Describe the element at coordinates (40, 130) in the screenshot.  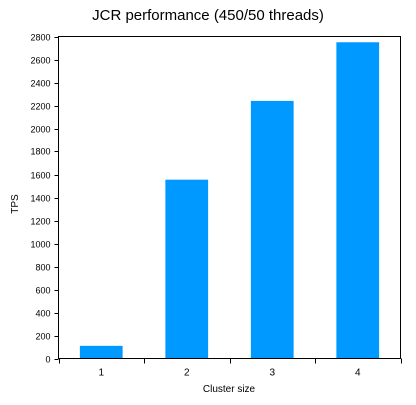
I see `y-tick-label: 2000` at that location.